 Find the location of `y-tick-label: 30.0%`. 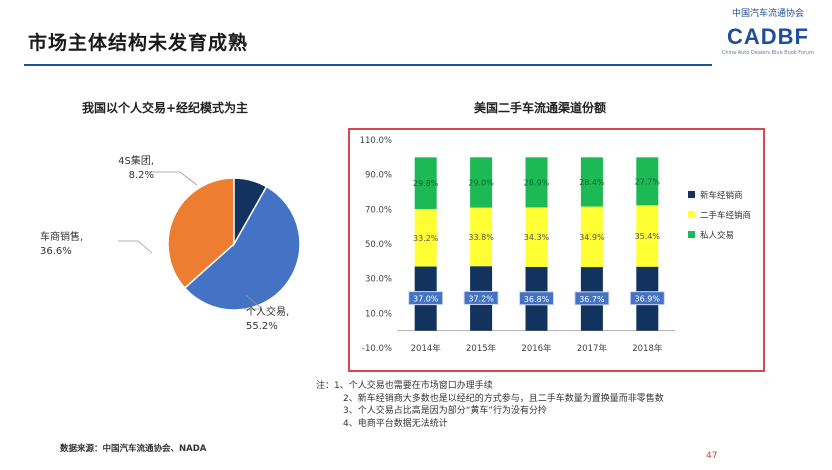

y-tick-label: 30.0% is located at coordinates (378, 280).